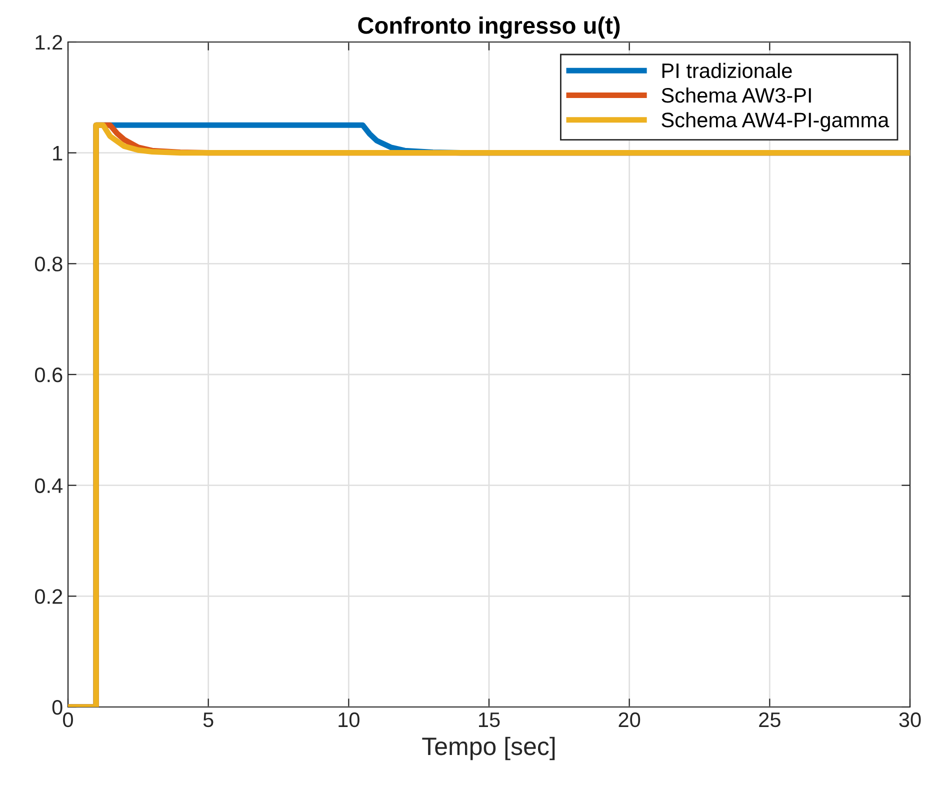  I want to click on legend-label: Schema AW3-PI, so click(736, 95).